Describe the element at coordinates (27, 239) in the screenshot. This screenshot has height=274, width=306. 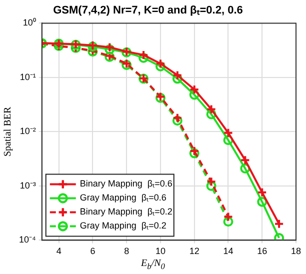
I see `y-tick-label: 10⁻⁴` at that location.